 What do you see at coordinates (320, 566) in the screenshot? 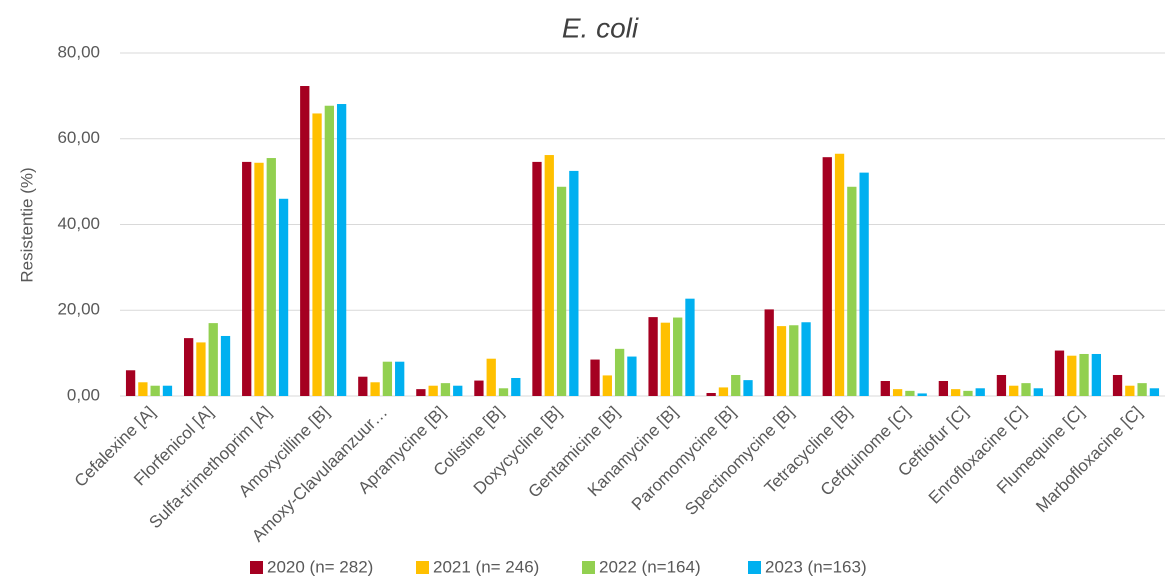
I see `legend-label: 2020 (n= 282)` at bounding box center [320, 566].